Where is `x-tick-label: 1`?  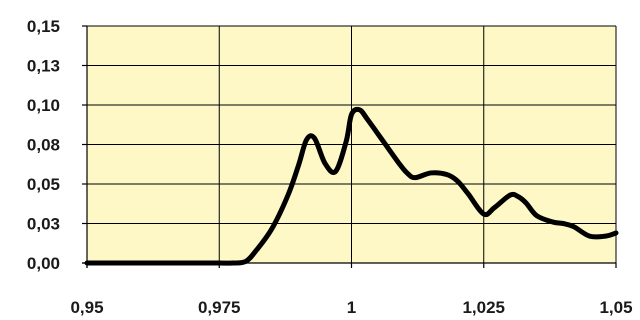
x-tick-label: 1 is located at coordinates (351, 307).